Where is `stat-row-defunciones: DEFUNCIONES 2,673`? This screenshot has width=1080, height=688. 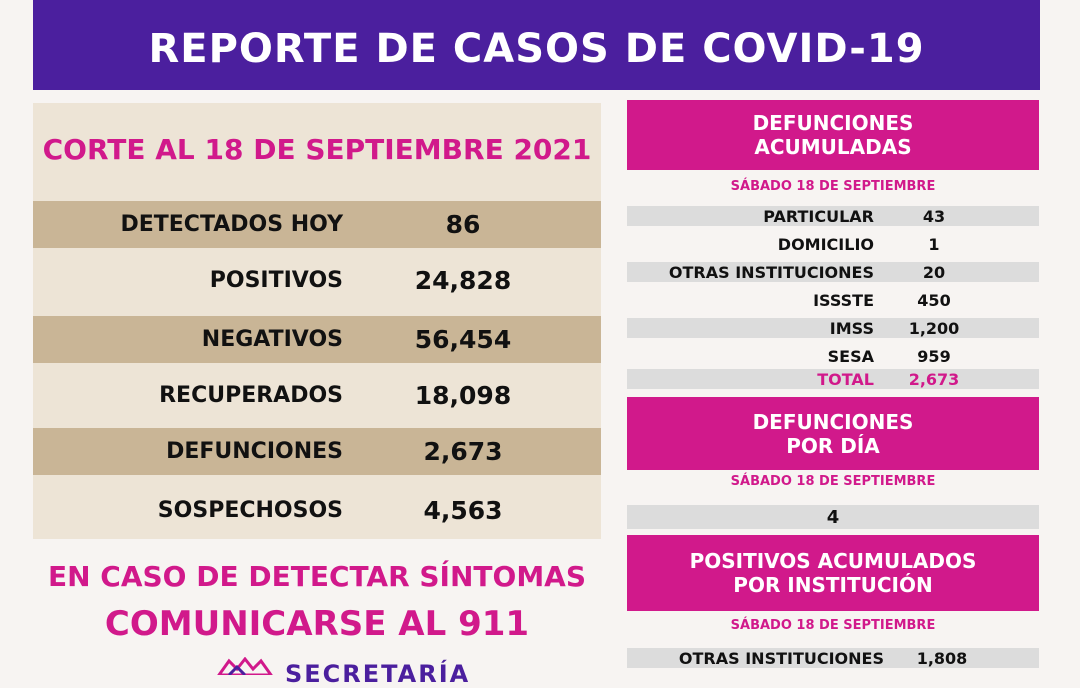
stat-row-defunciones: DEFUNCIONES 2,673 is located at coordinates (317, 451).